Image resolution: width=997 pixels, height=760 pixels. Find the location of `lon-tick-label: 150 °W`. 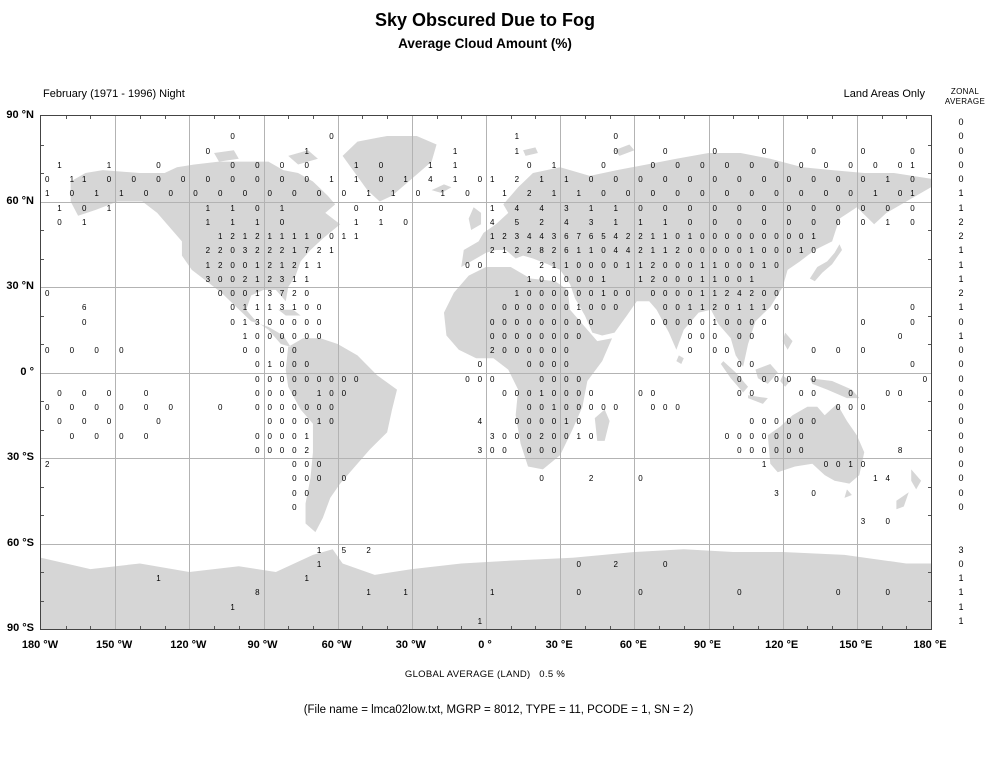

lon-tick-label: 150 °W is located at coordinates (114, 645).